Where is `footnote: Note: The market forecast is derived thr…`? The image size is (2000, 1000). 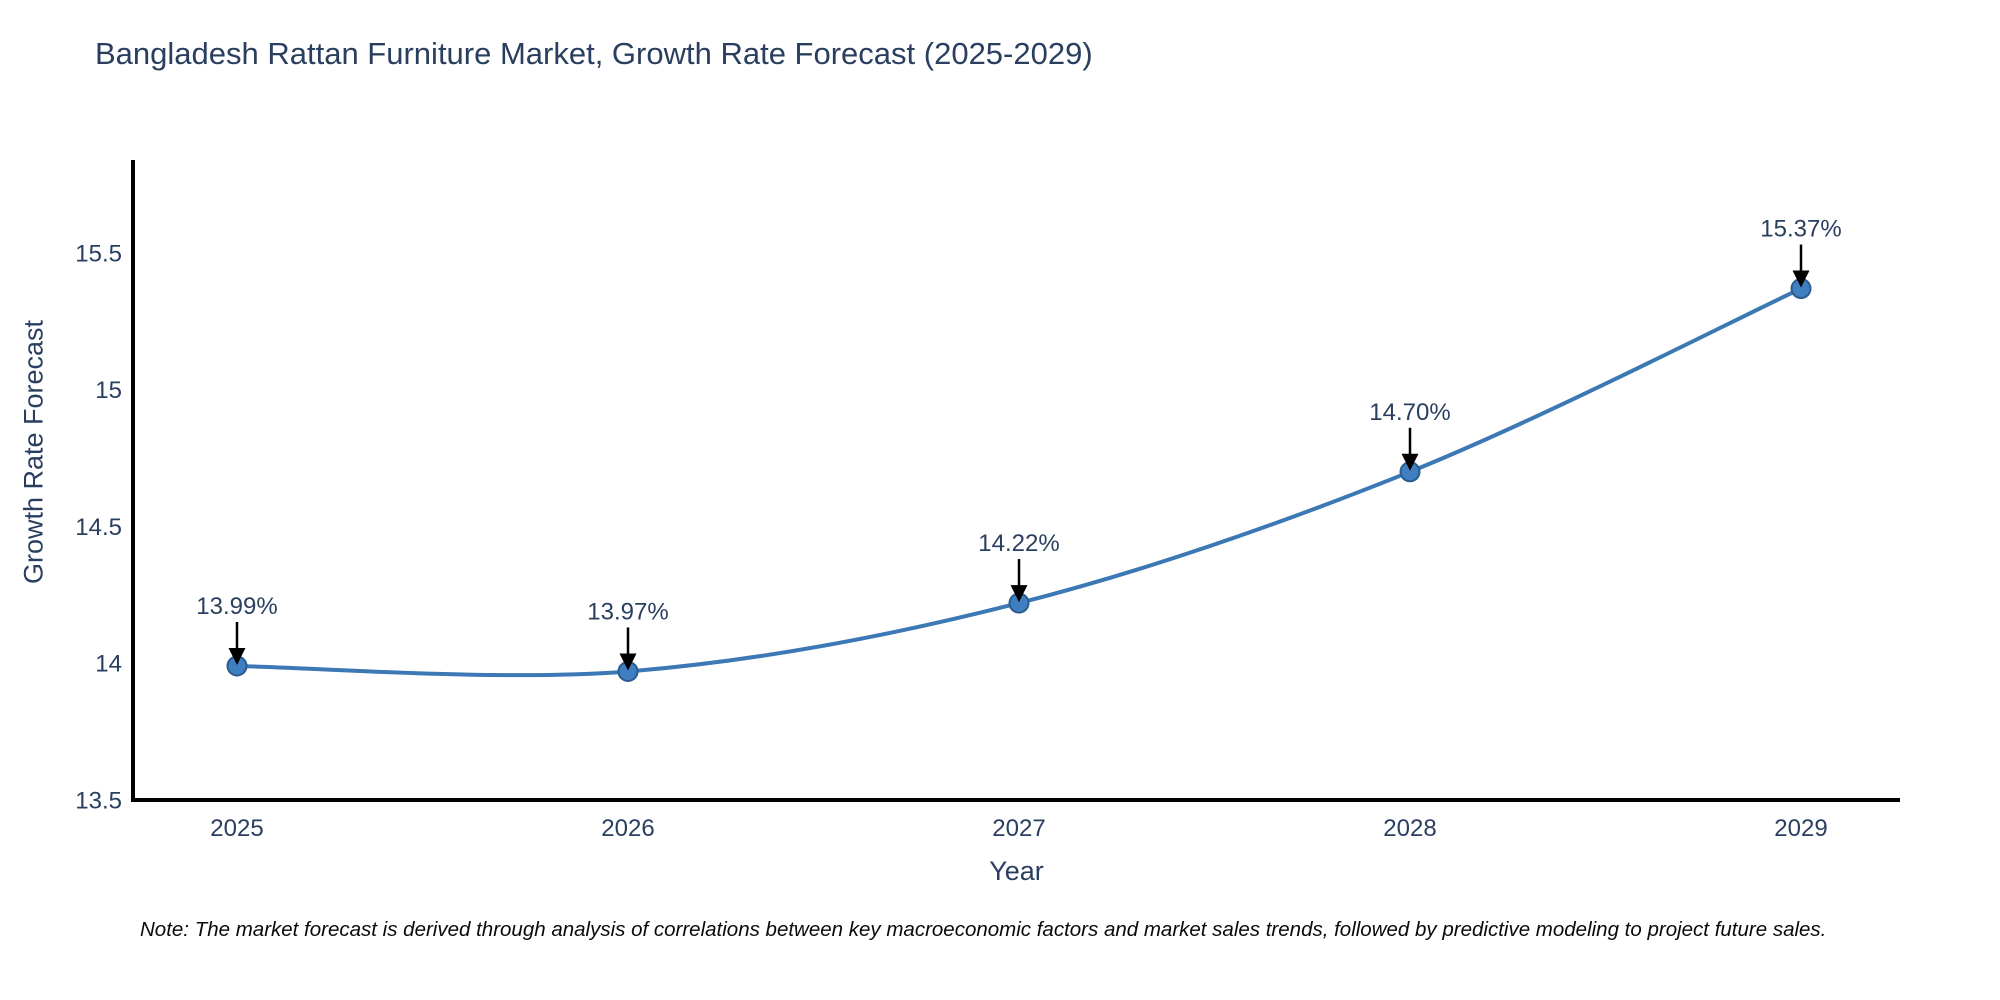
footnote: Note: The market forecast is derived thr… is located at coordinates (983, 929).